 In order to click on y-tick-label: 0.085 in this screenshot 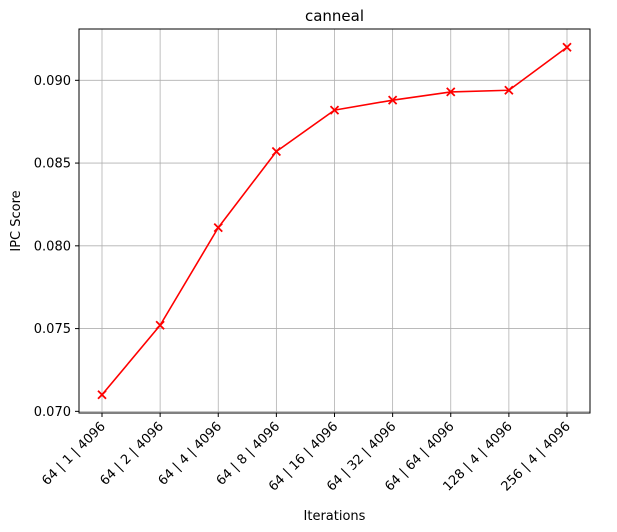, I will do `click(52, 164)`.